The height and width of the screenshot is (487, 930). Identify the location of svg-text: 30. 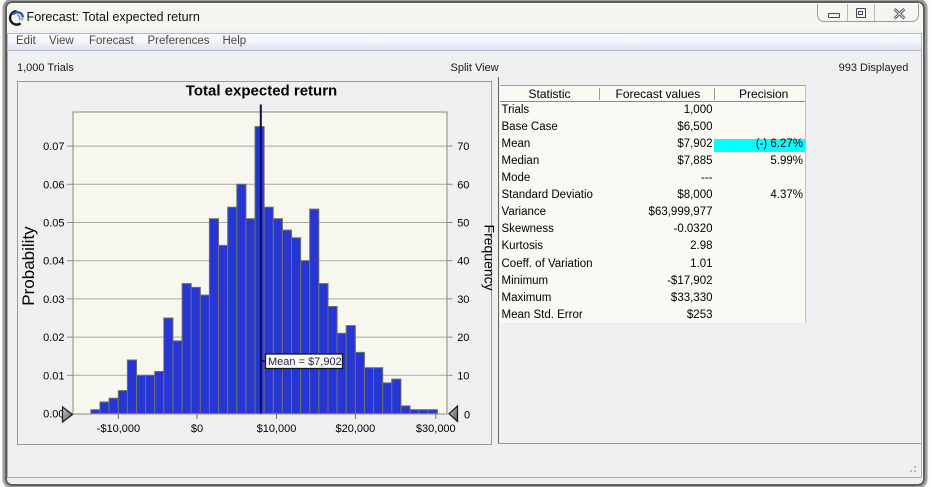
(463, 300).